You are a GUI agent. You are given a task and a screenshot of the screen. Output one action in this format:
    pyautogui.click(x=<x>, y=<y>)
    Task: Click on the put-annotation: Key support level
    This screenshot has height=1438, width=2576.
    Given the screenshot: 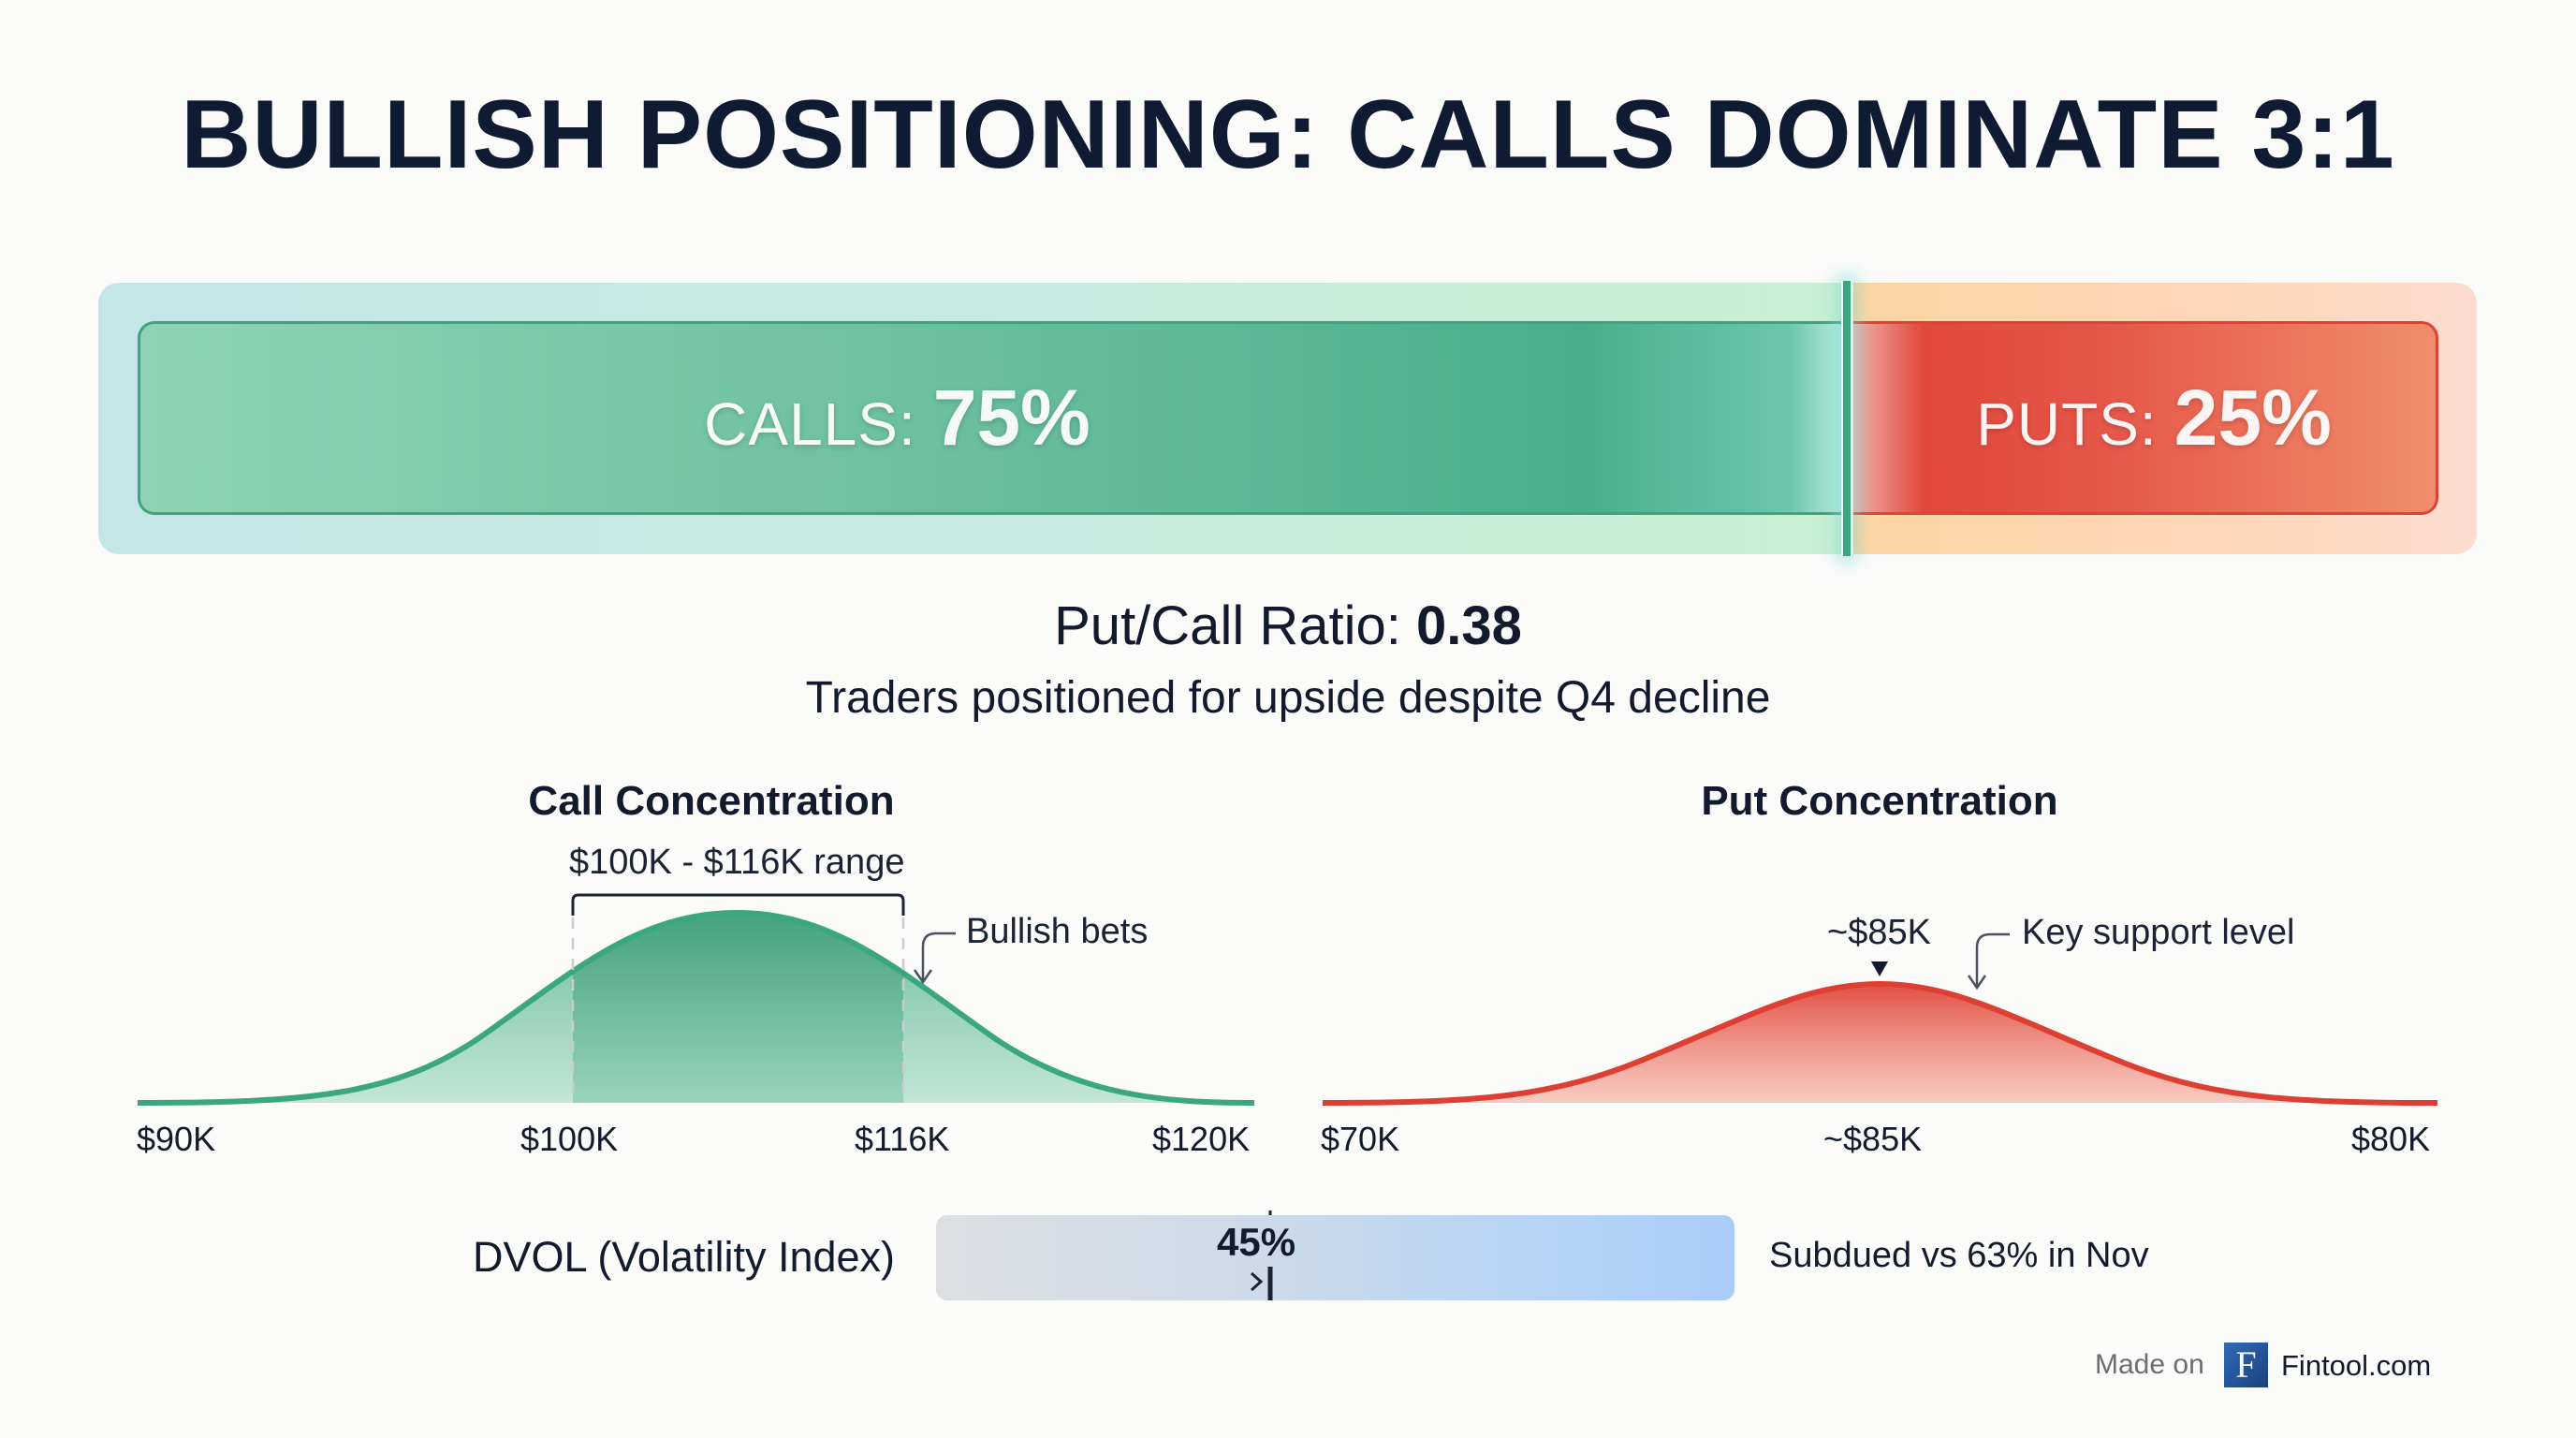 What is the action you would take?
    pyautogui.click(x=2158, y=932)
    